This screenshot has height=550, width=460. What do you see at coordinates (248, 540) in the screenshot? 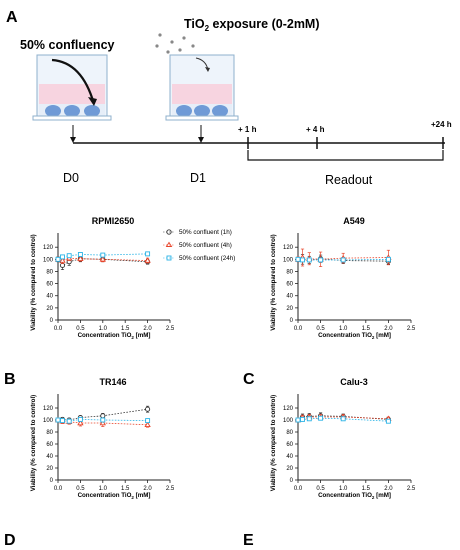
I see `panel-label-e: E` at bounding box center [248, 540].